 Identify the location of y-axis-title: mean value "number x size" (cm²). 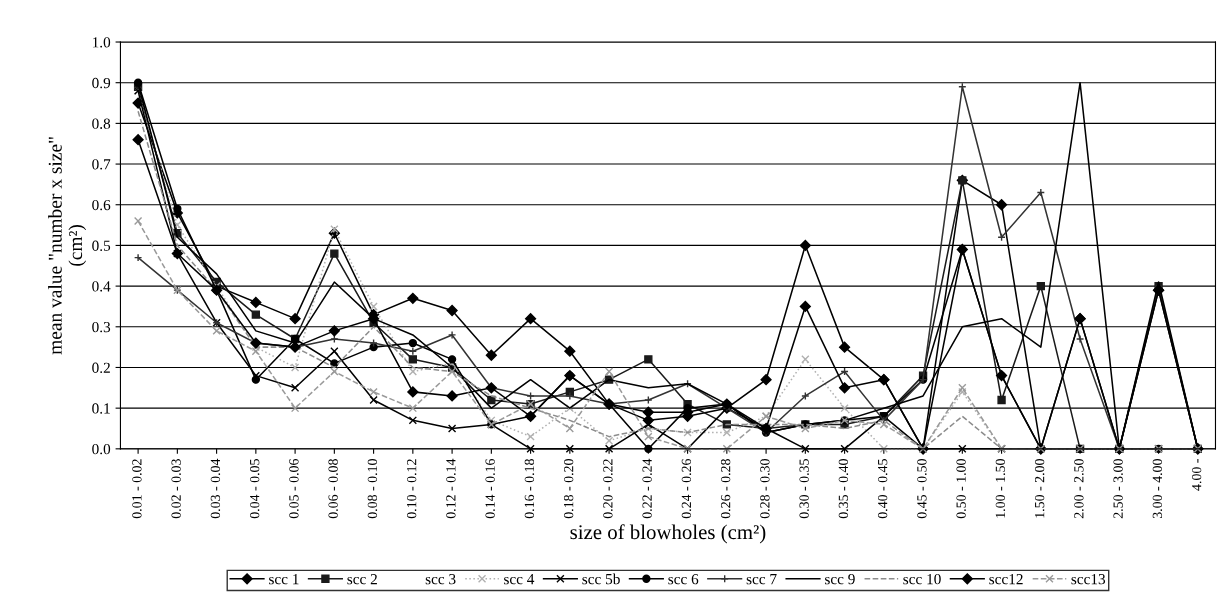
(67, 246).